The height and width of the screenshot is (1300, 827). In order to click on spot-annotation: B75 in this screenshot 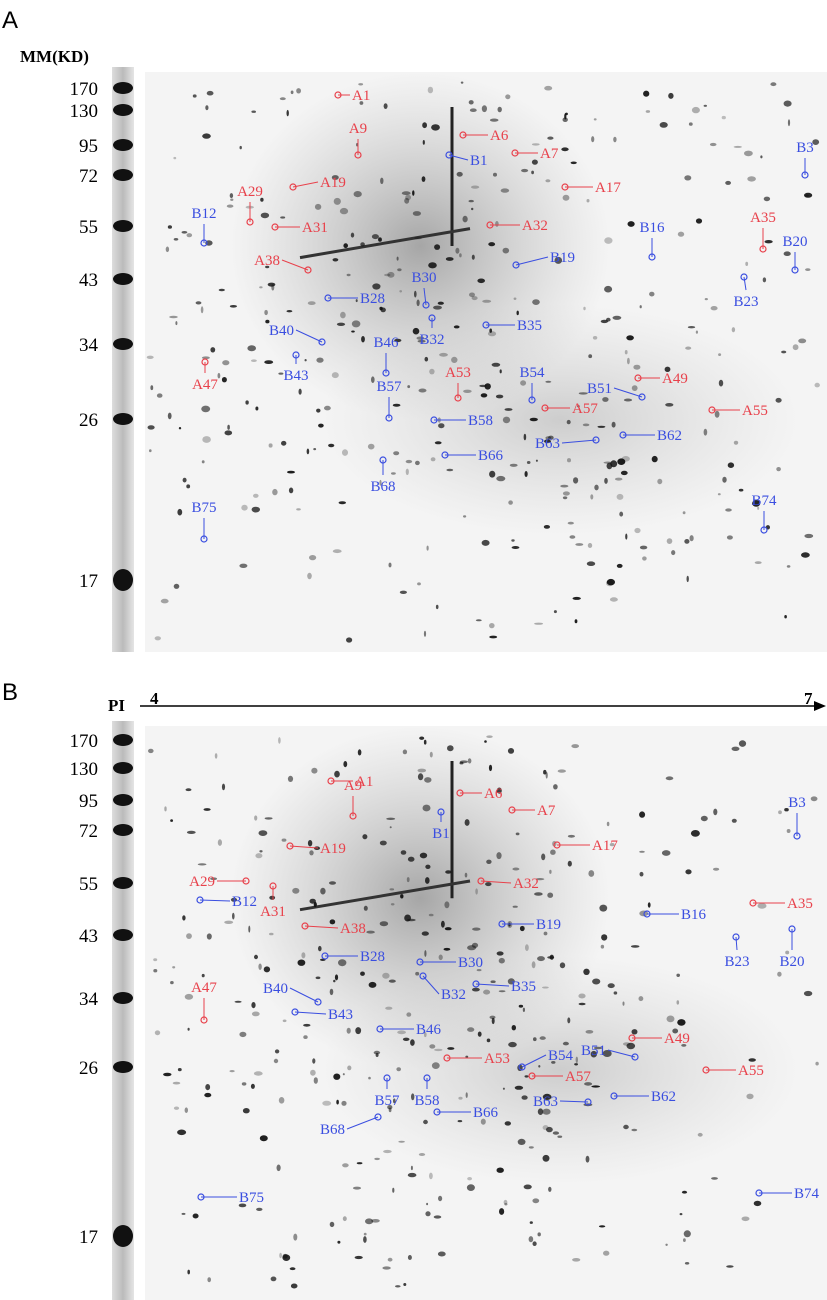, I will do `click(230, 1198)`.